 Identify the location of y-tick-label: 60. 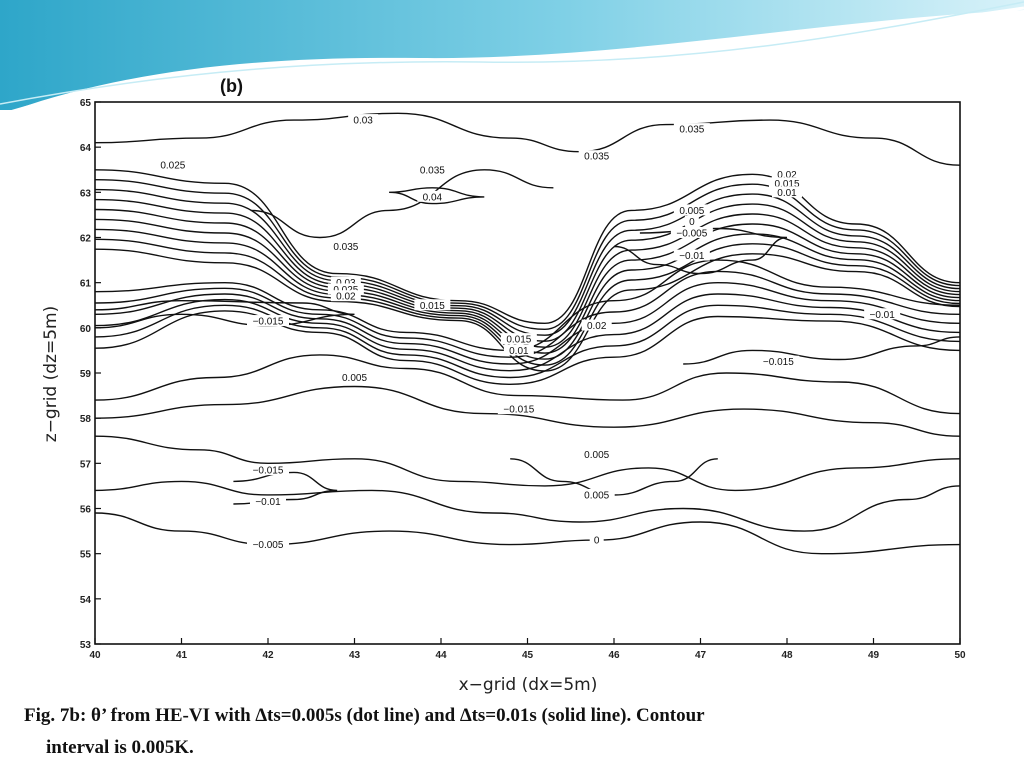
(86, 329).